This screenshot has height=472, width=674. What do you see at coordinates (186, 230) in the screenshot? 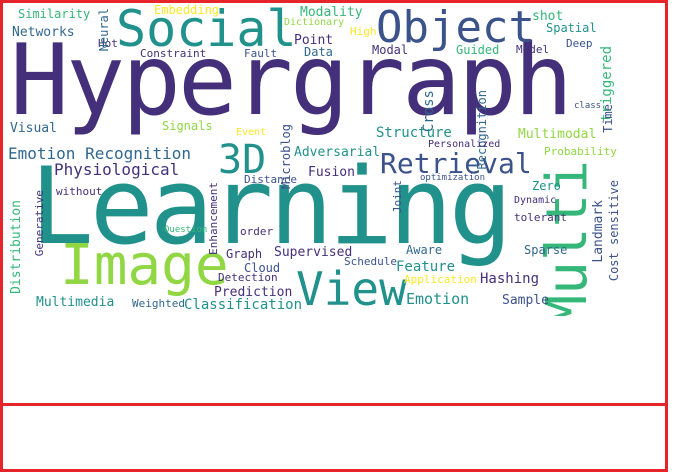
I see `word-question: Question` at bounding box center [186, 230].